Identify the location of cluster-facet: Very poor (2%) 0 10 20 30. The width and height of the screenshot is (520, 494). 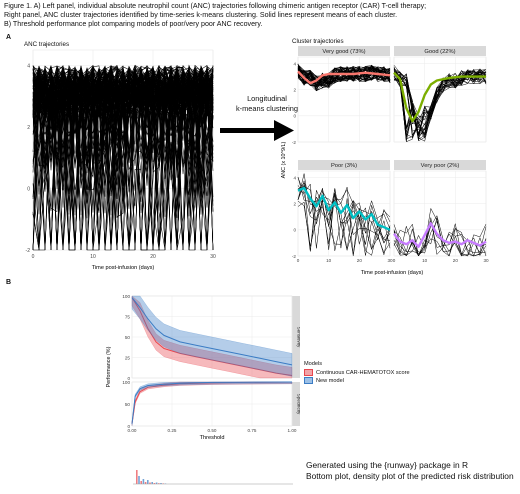
(441, 211).